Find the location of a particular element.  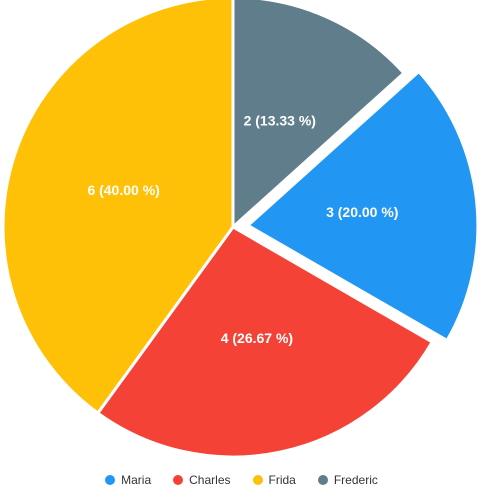

legend: Maria Charles Frida Frederic is located at coordinates (241, 480).